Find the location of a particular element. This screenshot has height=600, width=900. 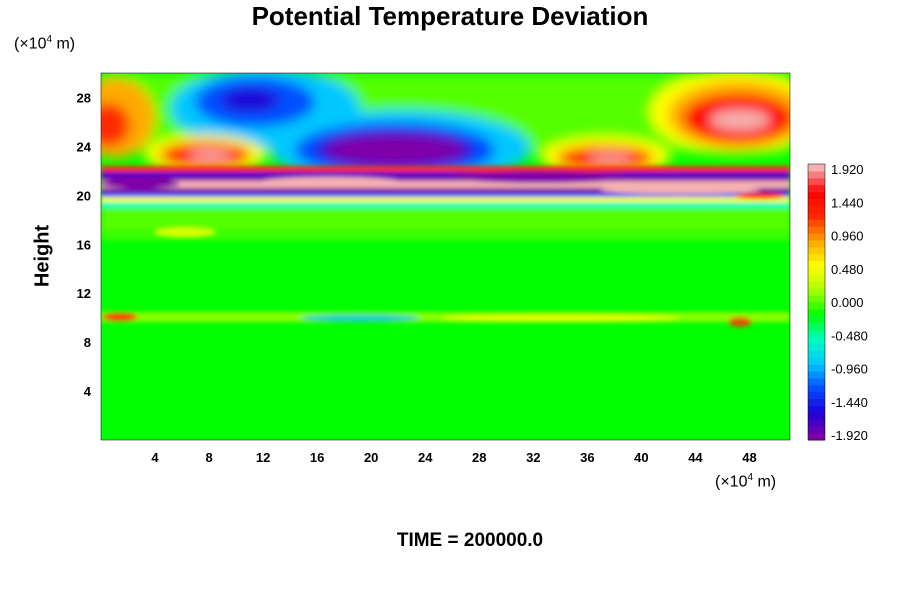

colorbar-tick-label: 0.000 is located at coordinates (847, 302).